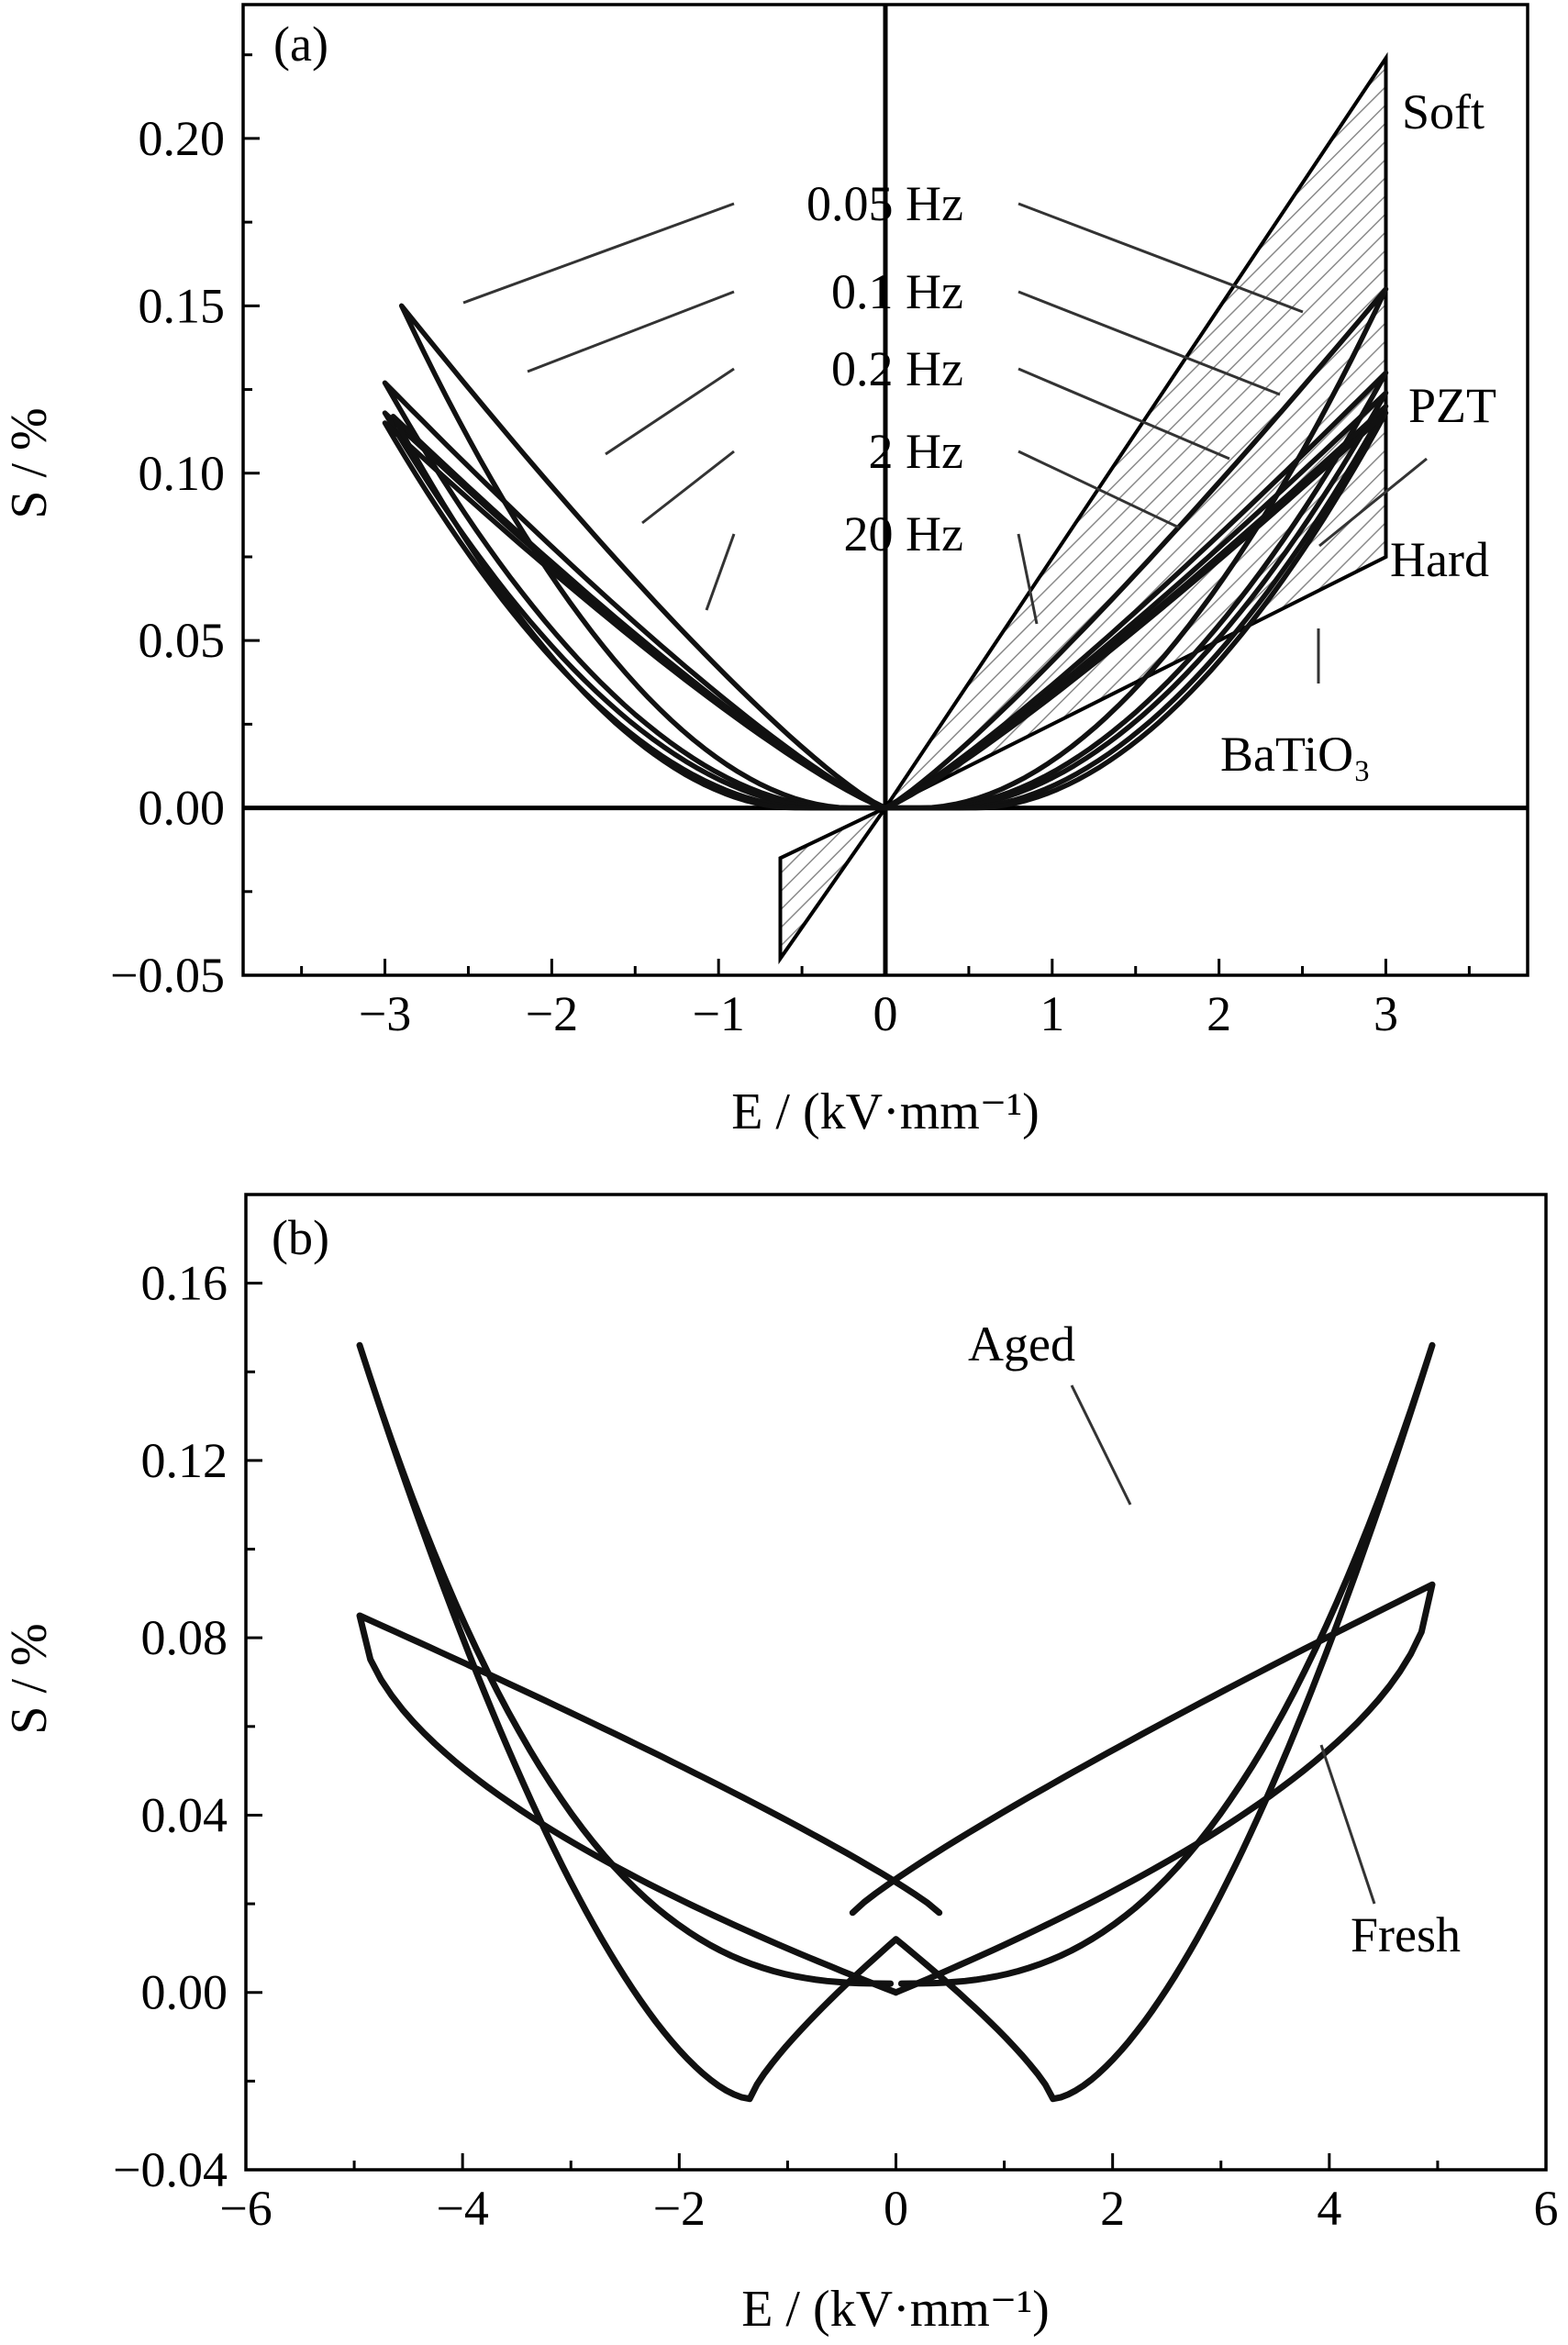 The width and height of the screenshot is (1568, 2345). What do you see at coordinates (29, 462) in the screenshot?
I see `panel-a-y-axis-label: S / %` at bounding box center [29, 462].